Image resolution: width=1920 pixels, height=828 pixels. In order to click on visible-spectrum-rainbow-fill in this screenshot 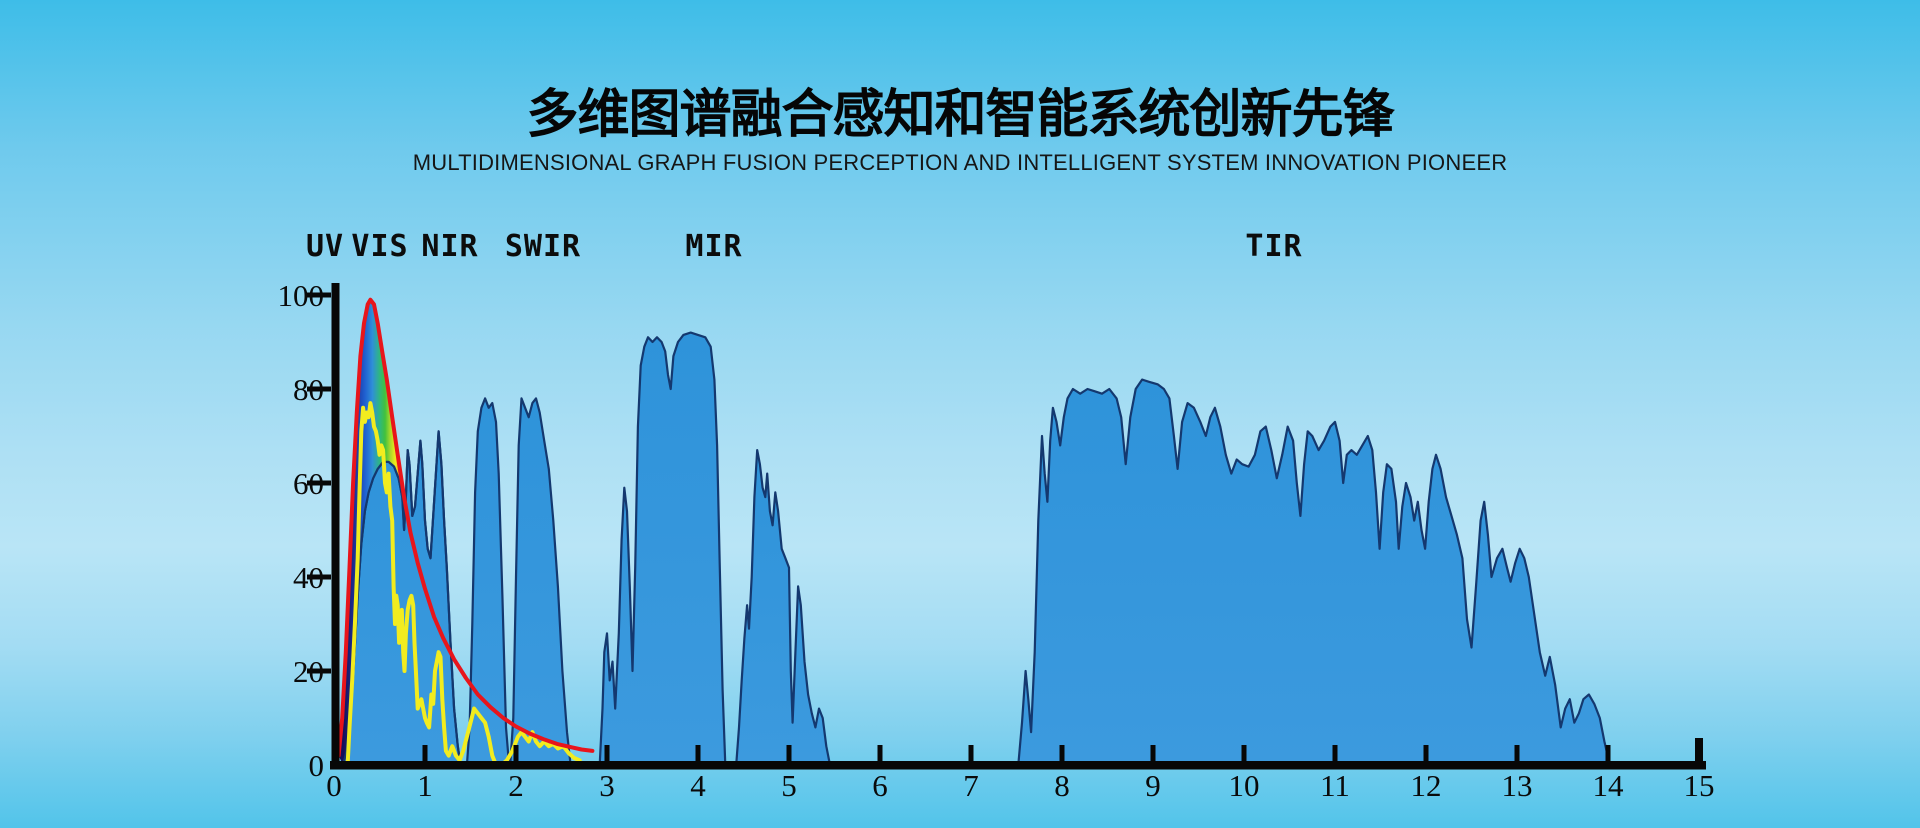, I will do `click(371, 532)`.